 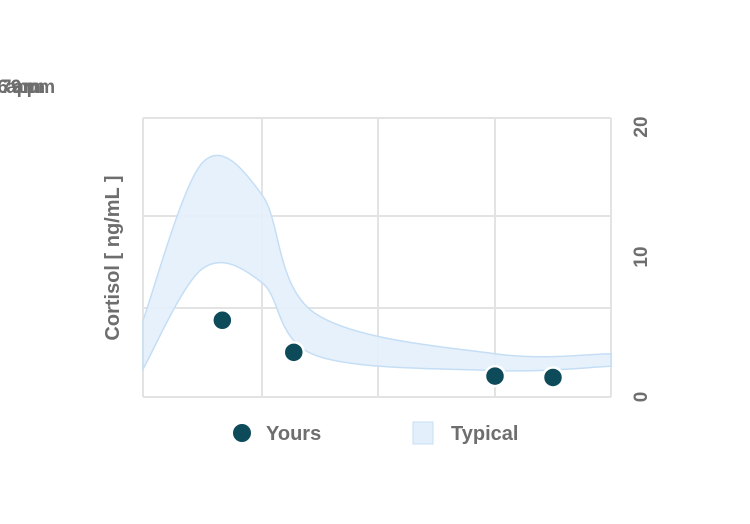 I want to click on legend-yours-marker, so click(x=242, y=433).